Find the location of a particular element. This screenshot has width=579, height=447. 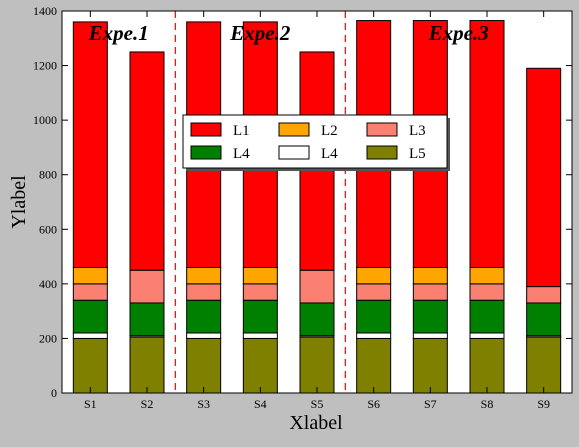

bar-s2-l4-seg2 is located at coordinates (147, 319).